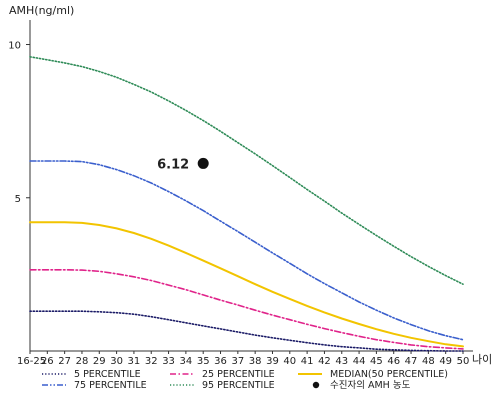 The image size is (500, 400). I want to click on x-tick-label: 33, so click(168, 361).